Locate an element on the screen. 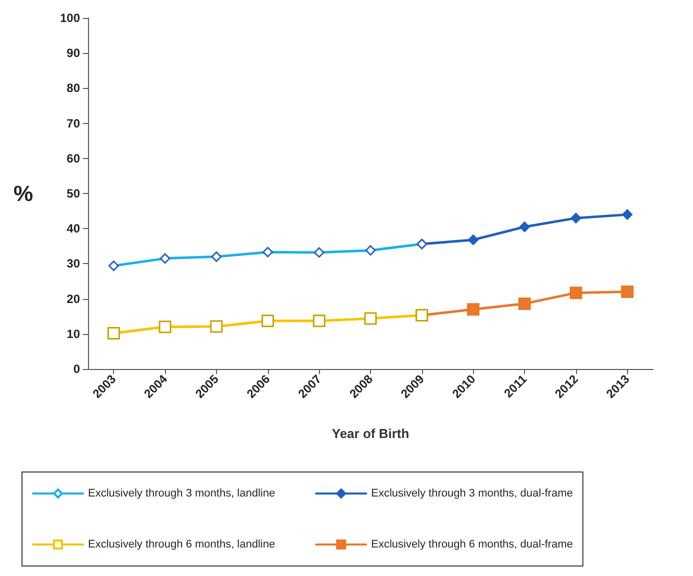  y-tick-label: 0 is located at coordinates (76, 369).